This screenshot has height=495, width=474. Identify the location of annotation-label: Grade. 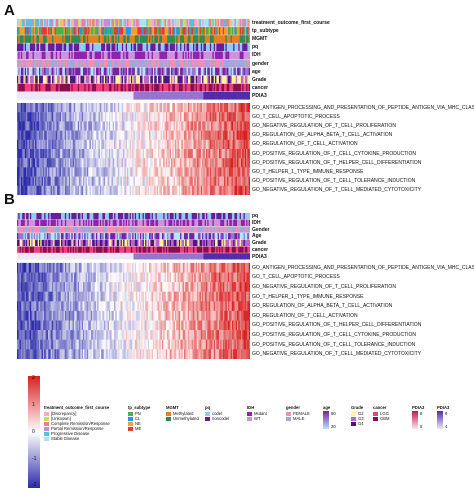
(259, 79).